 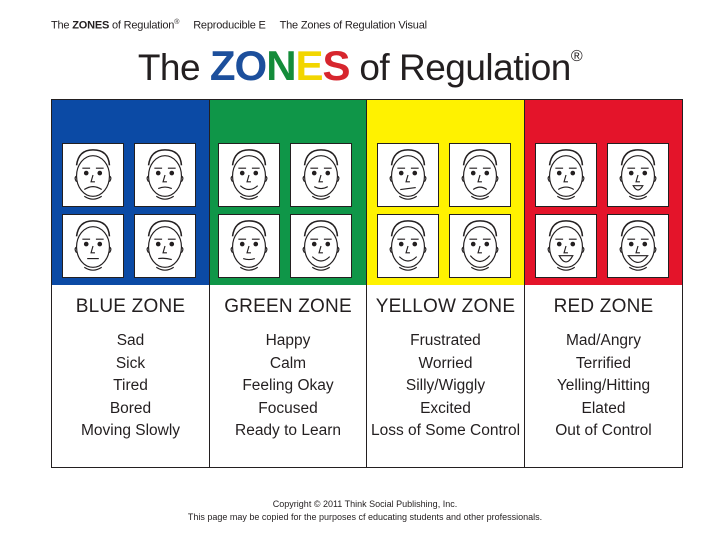 What do you see at coordinates (603, 306) in the screenshot?
I see `red-zone-title: RED ZONE` at bounding box center [603, 306].